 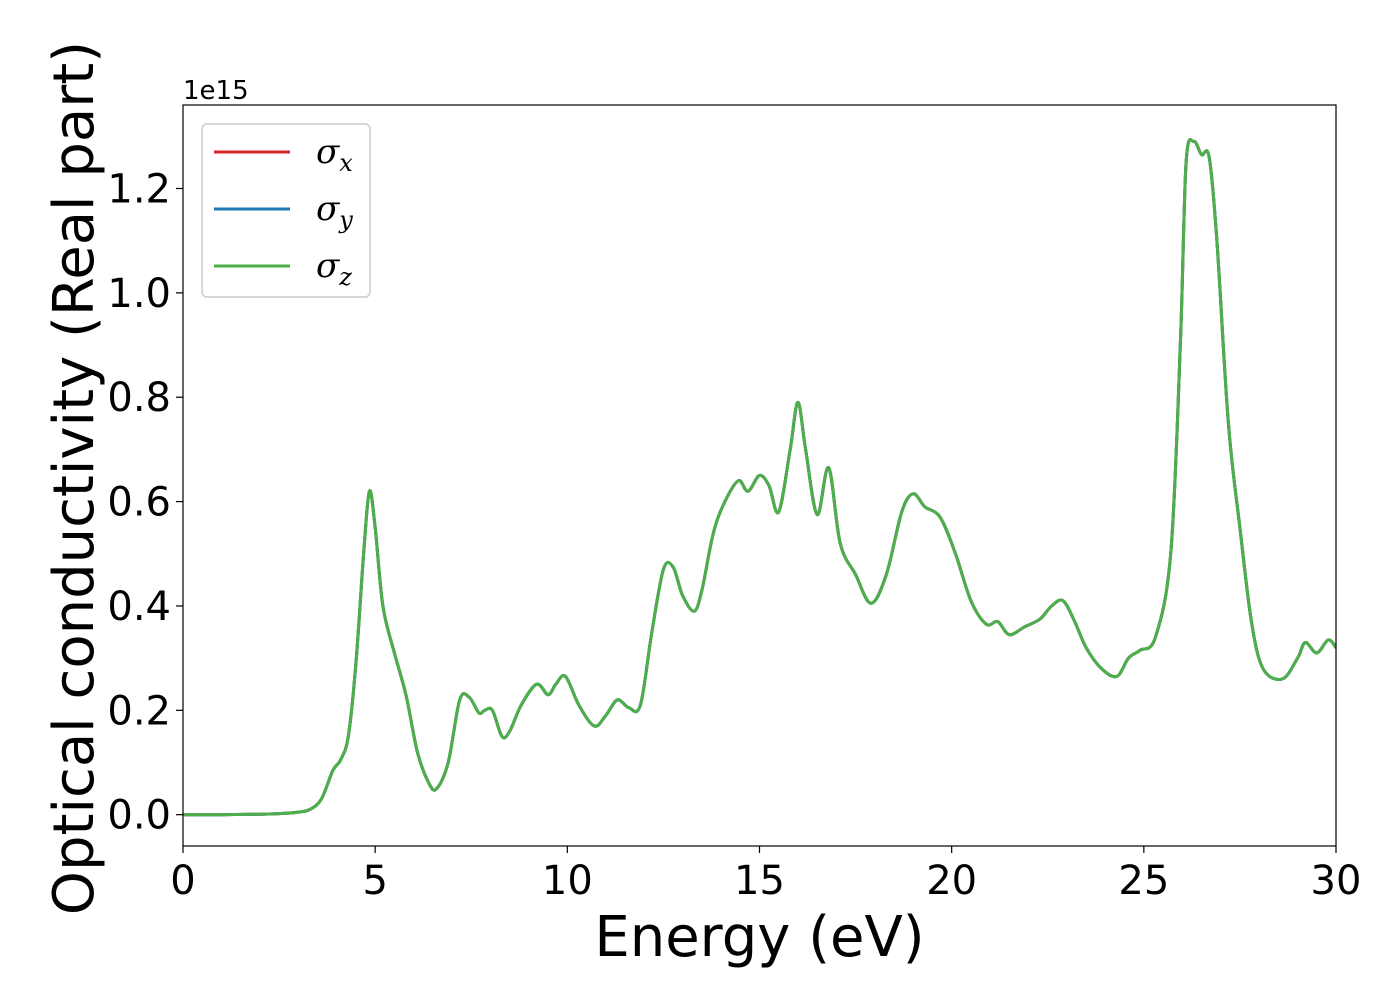 What do you see at coordinates (139, 816) in the screenshot?
I see `y-tick-label: 0.0` at bounding box center [139, 816].